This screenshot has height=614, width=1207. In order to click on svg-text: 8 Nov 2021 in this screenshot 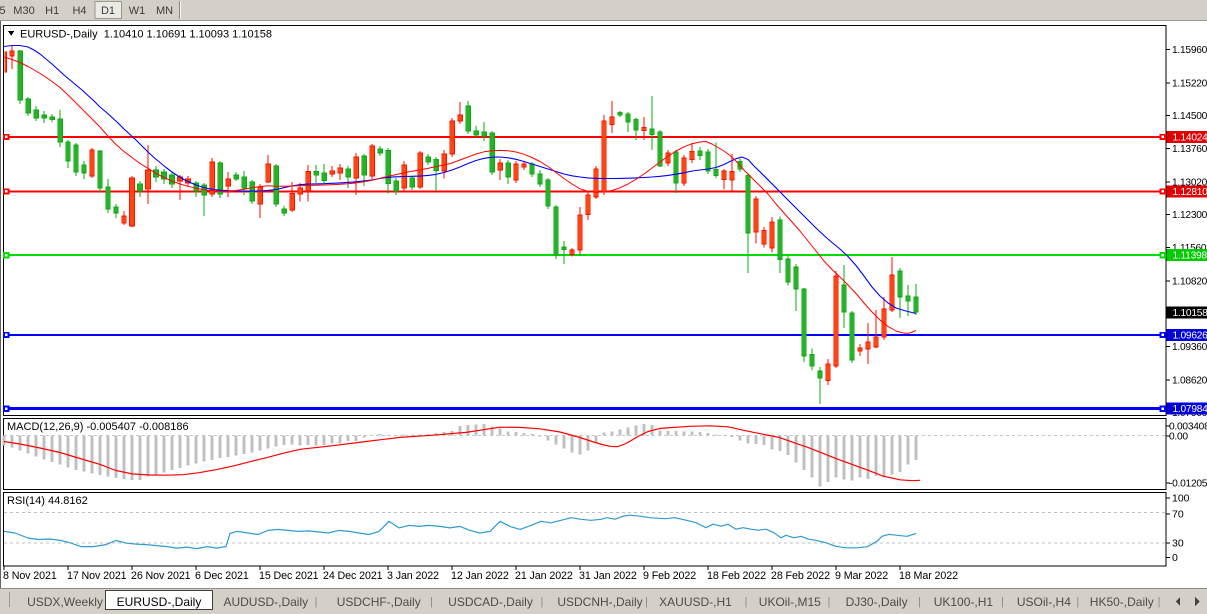, I will do `click(30, 576)`.